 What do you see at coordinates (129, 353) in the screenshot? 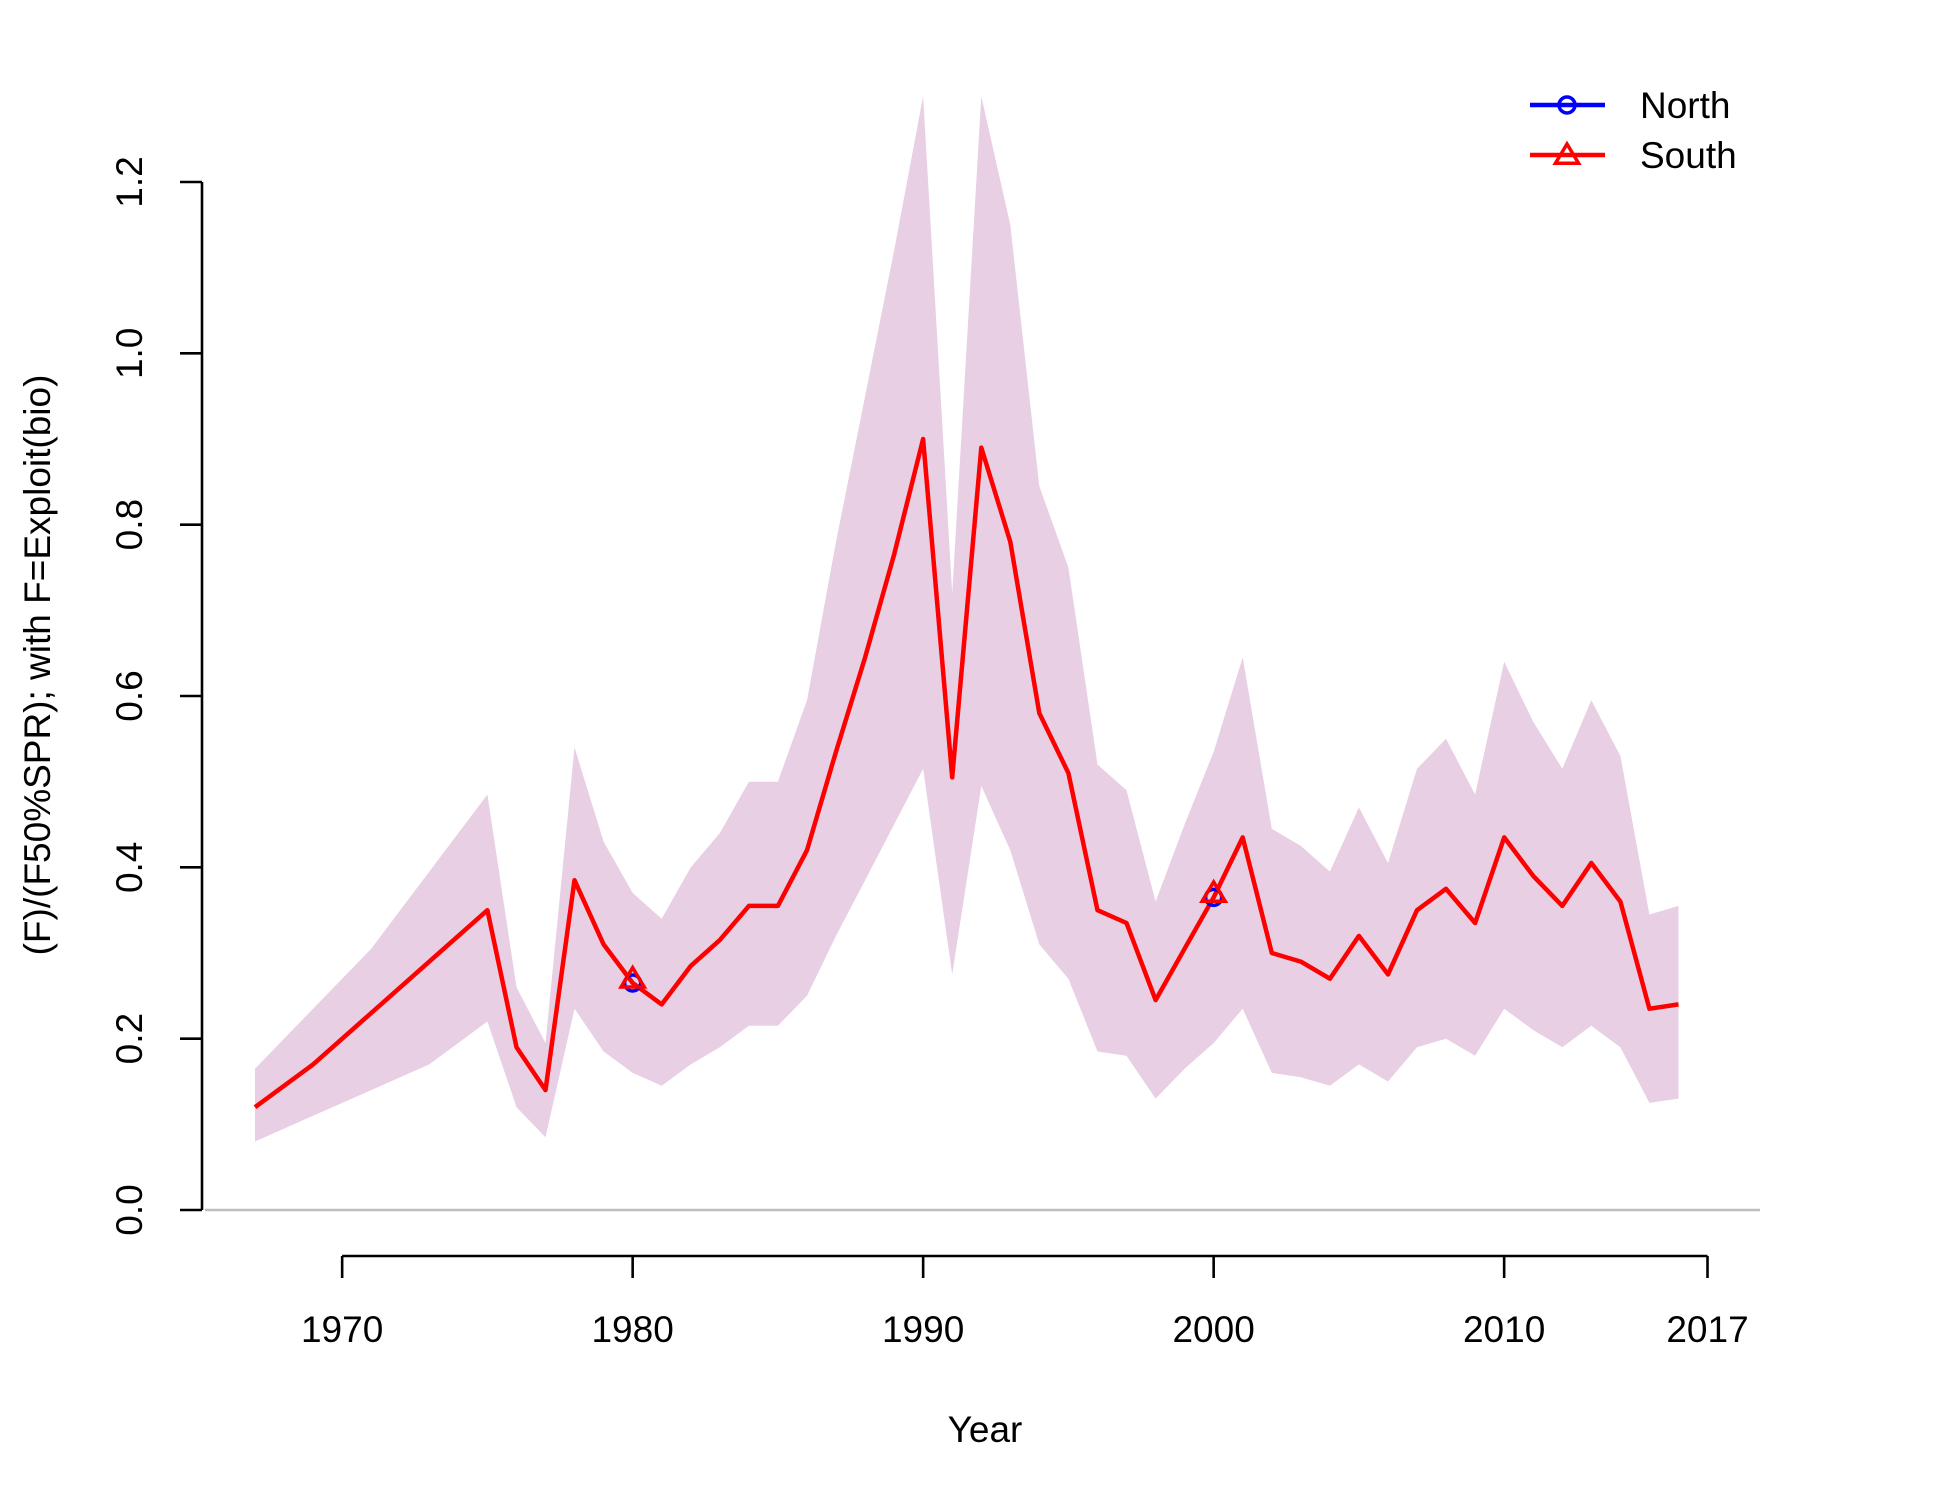
I see `y-tick-label: 1.0` at bounding box center [129, 353].